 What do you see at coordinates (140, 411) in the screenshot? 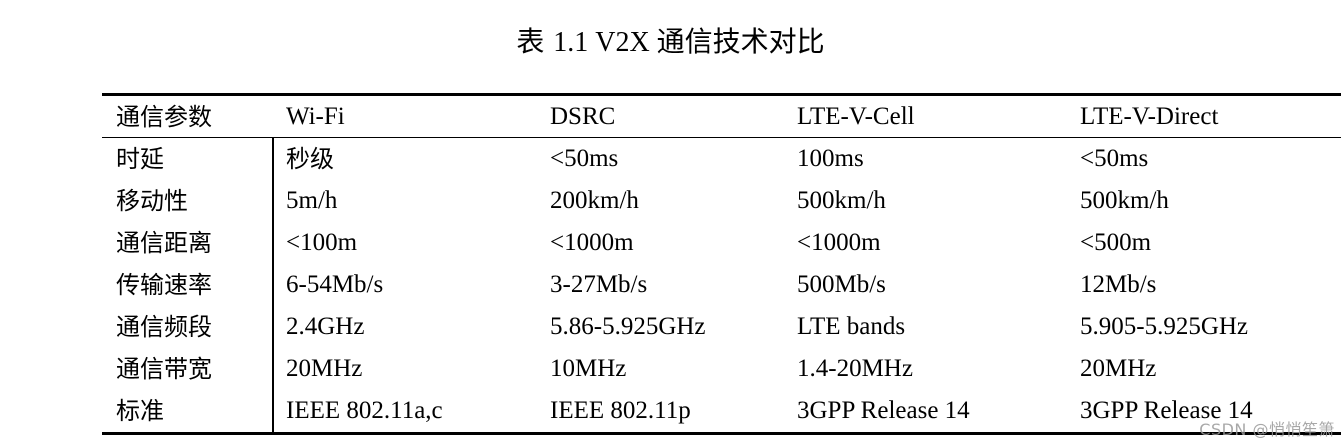
I see `param-cell: 标准` at bounding box center [140, 411].